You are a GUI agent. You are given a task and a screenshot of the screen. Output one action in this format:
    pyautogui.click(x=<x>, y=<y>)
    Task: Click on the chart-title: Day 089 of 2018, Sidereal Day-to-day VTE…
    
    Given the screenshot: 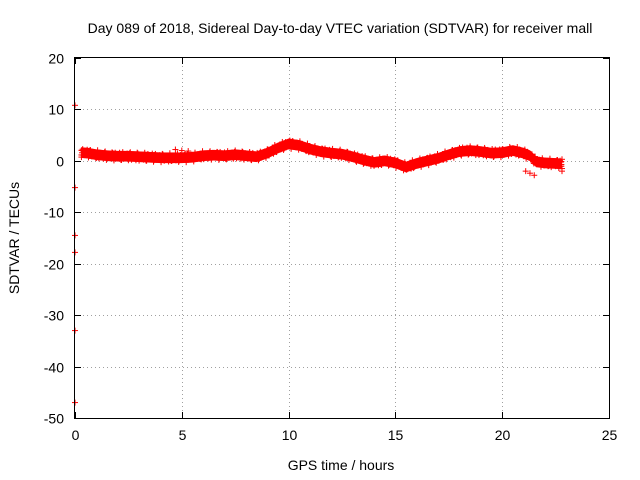 What is the action you would take?
    pyautogui.click(x=340, y=28)
    